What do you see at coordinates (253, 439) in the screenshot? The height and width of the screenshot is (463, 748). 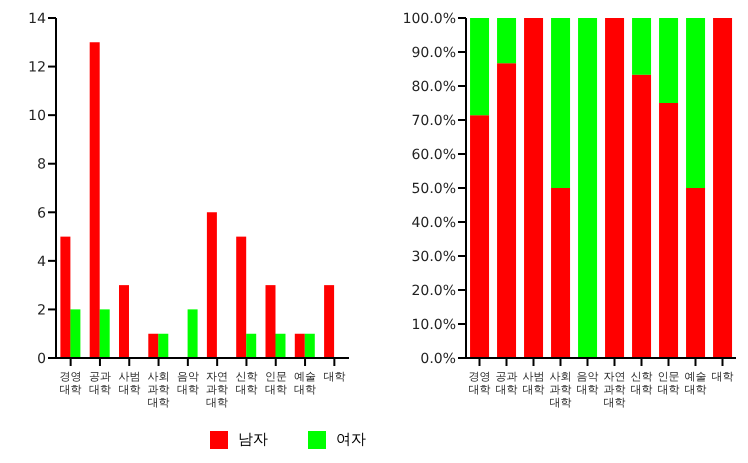 I see `legend-label: 남자` at bounding box center [253, 439].